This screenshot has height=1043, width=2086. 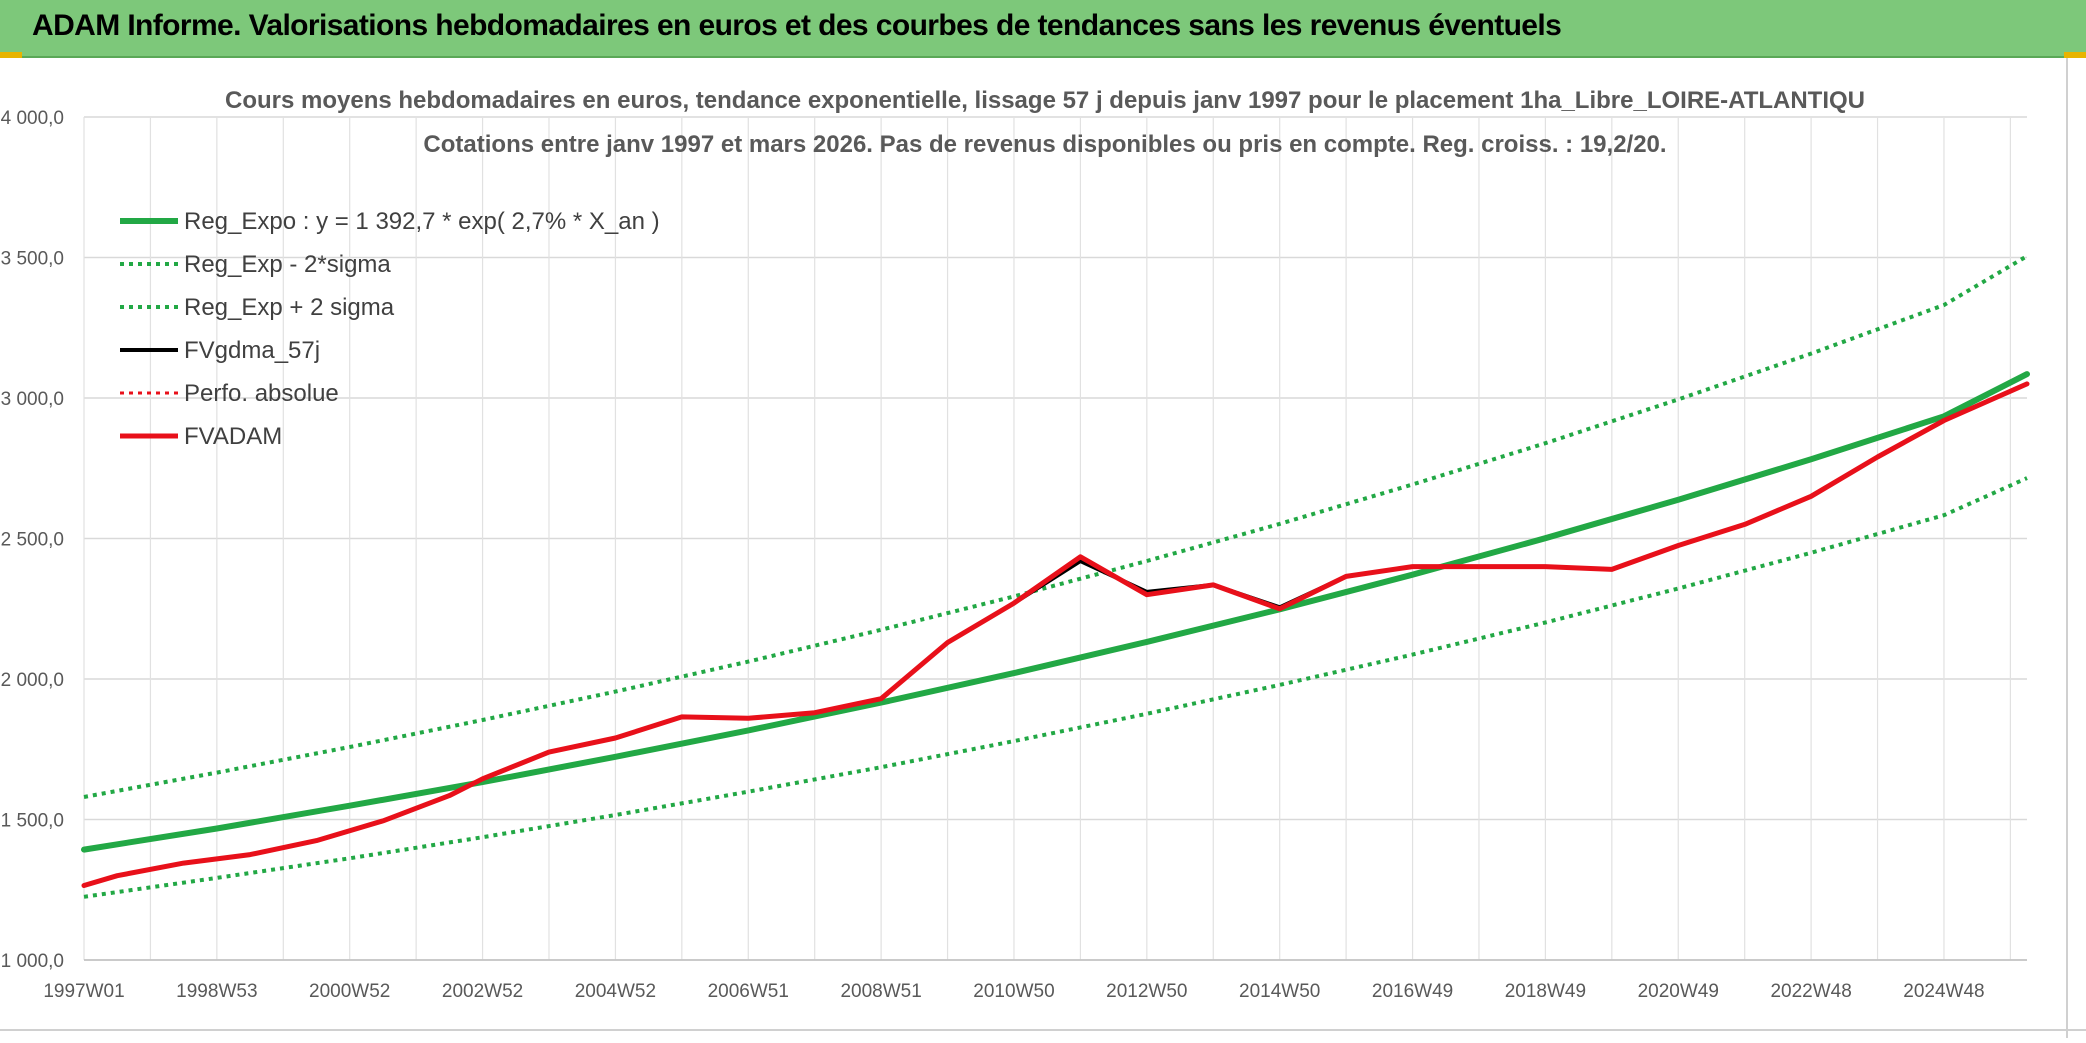 I want to click on y-tick-label: 1 500,0, so click(x=32, y=821).